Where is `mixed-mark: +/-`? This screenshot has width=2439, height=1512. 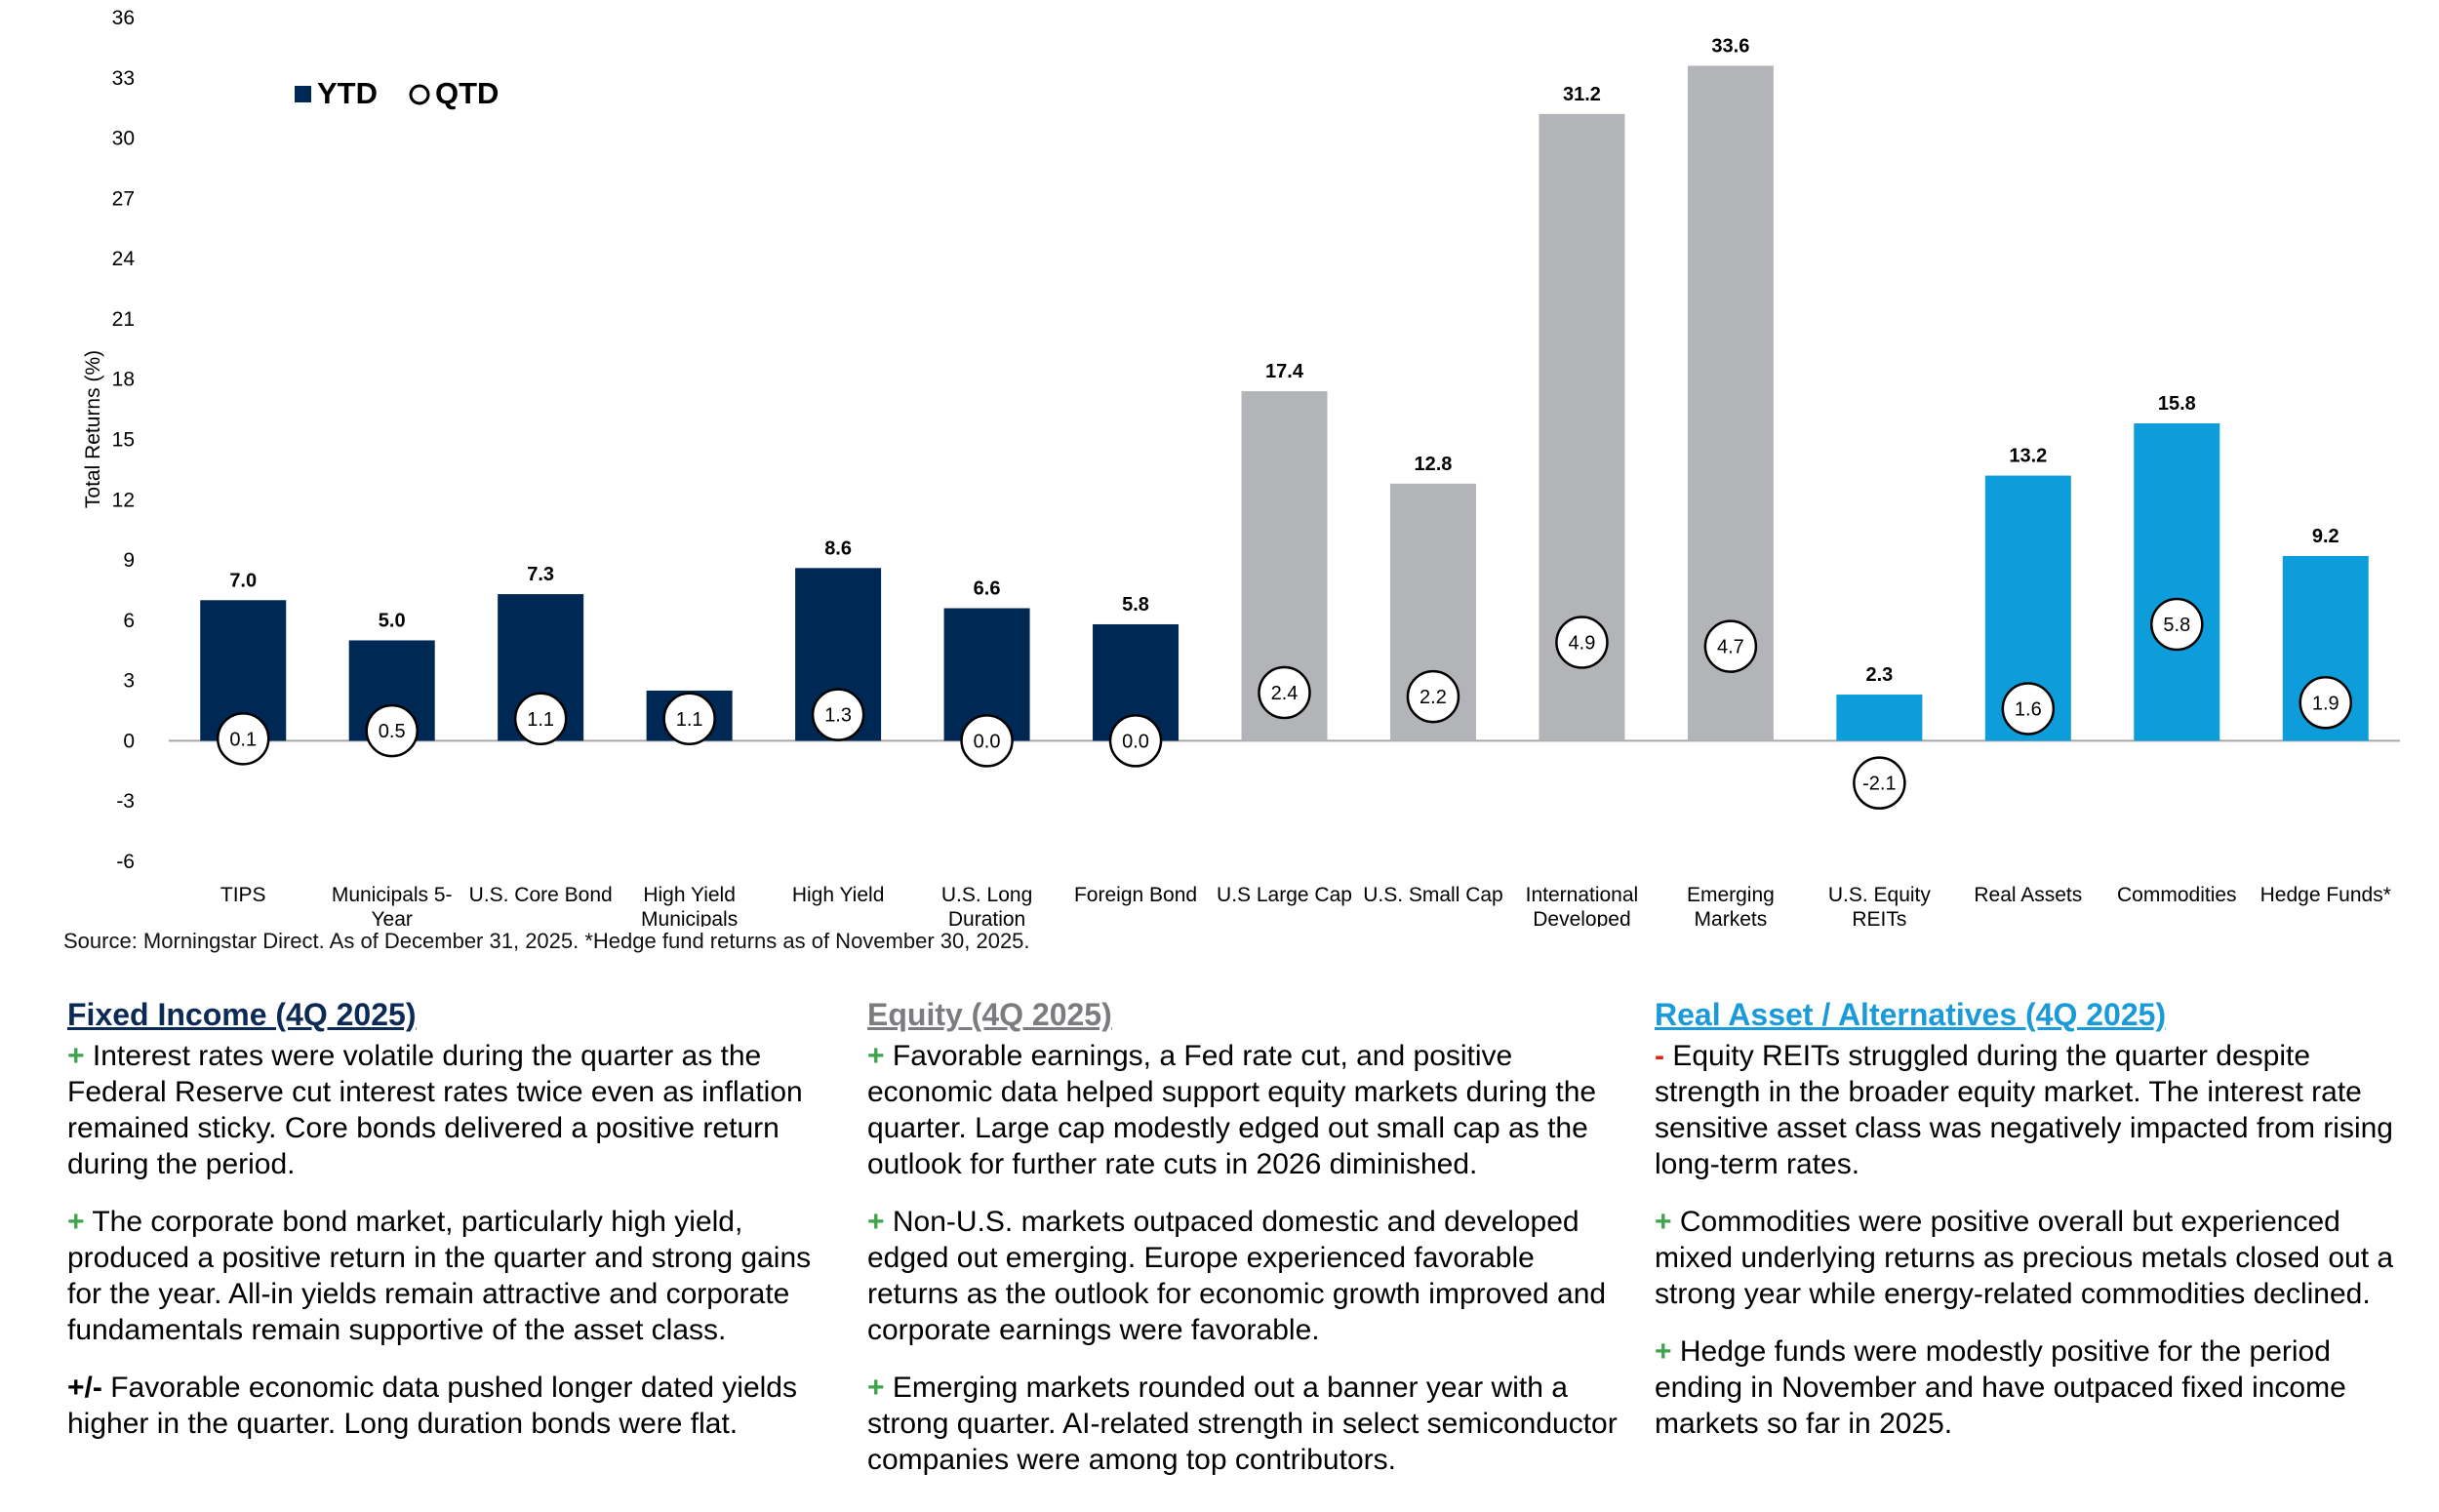
mixed-mark: +/- is located at coordinates (85, 1388).